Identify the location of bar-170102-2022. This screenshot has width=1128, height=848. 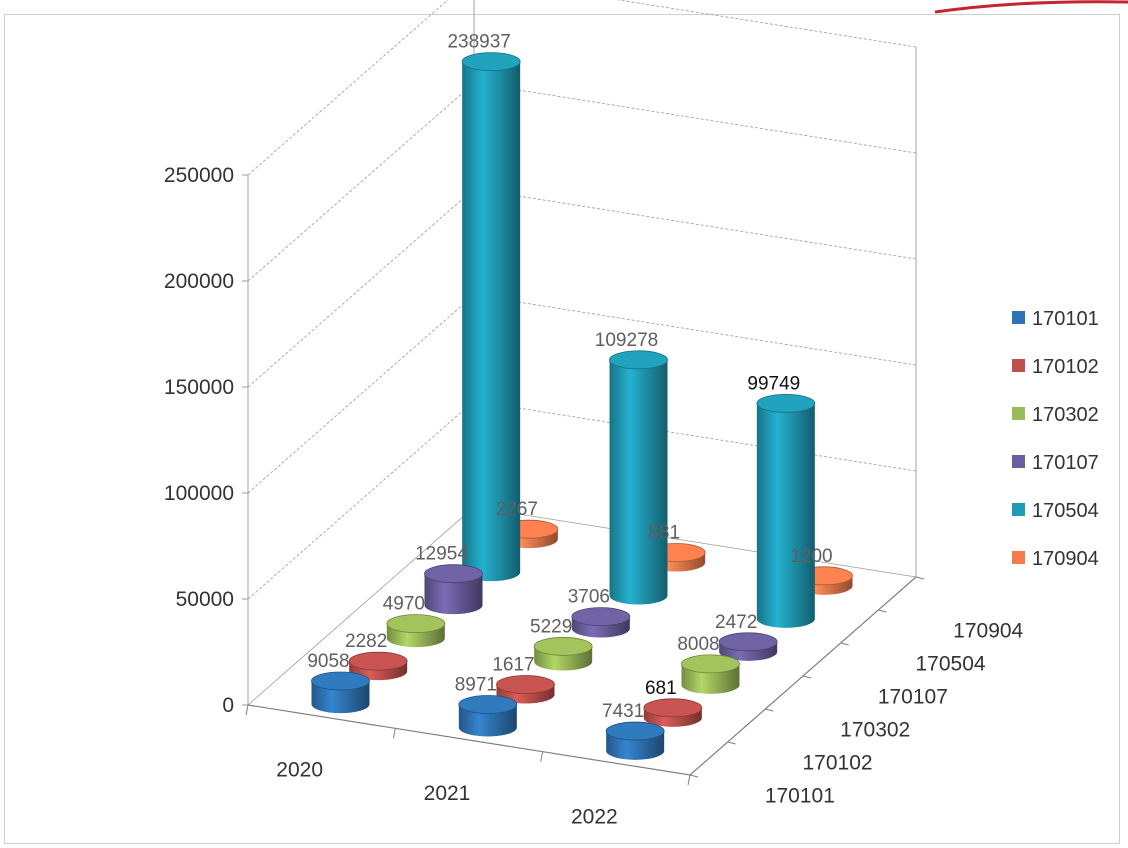
(673, 712).